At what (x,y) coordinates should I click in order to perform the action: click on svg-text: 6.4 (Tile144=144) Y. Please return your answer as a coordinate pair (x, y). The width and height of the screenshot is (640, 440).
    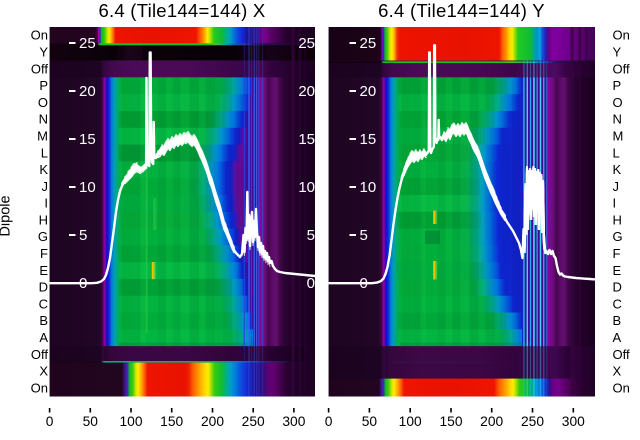
    Looking at the image, I should click on (461, 10).